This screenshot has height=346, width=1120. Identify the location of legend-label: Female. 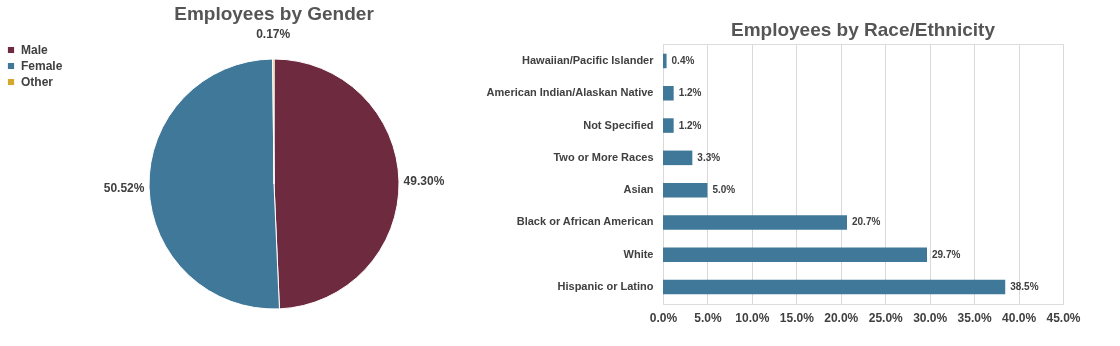
(42, 66).